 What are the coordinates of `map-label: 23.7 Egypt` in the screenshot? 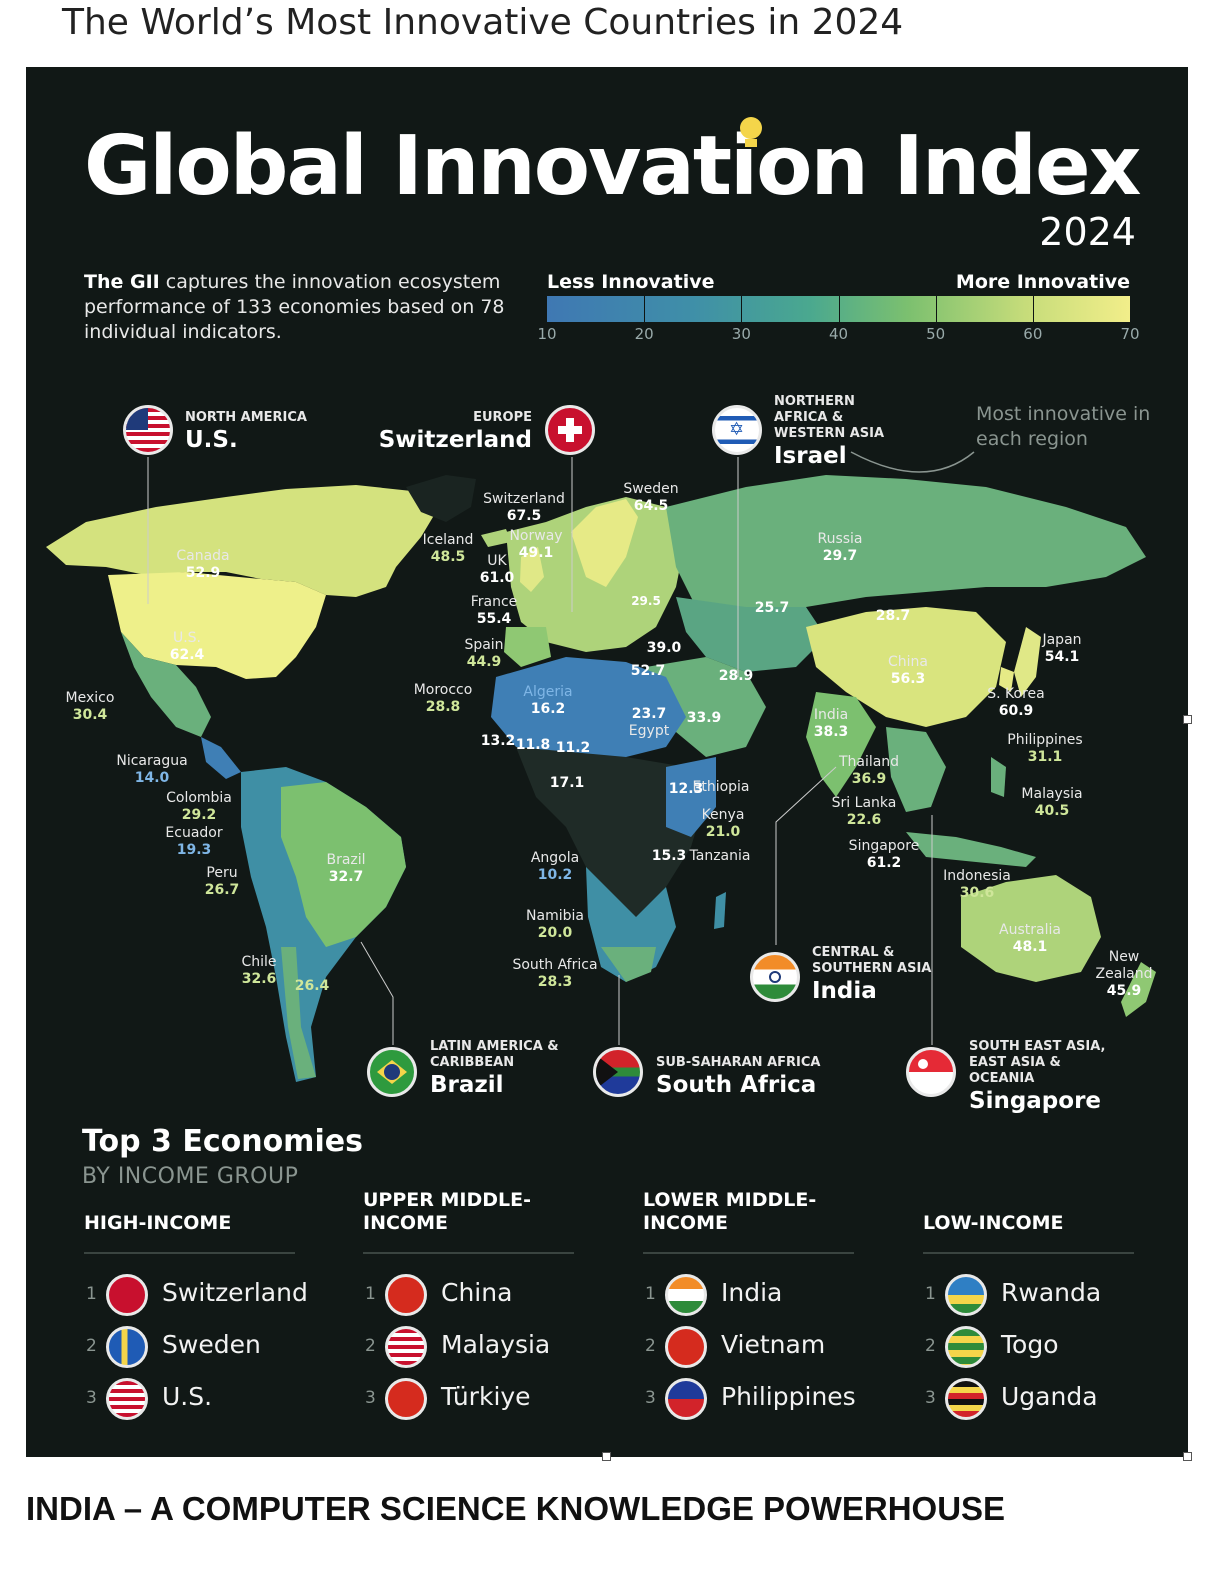 It's located at (649, 722).